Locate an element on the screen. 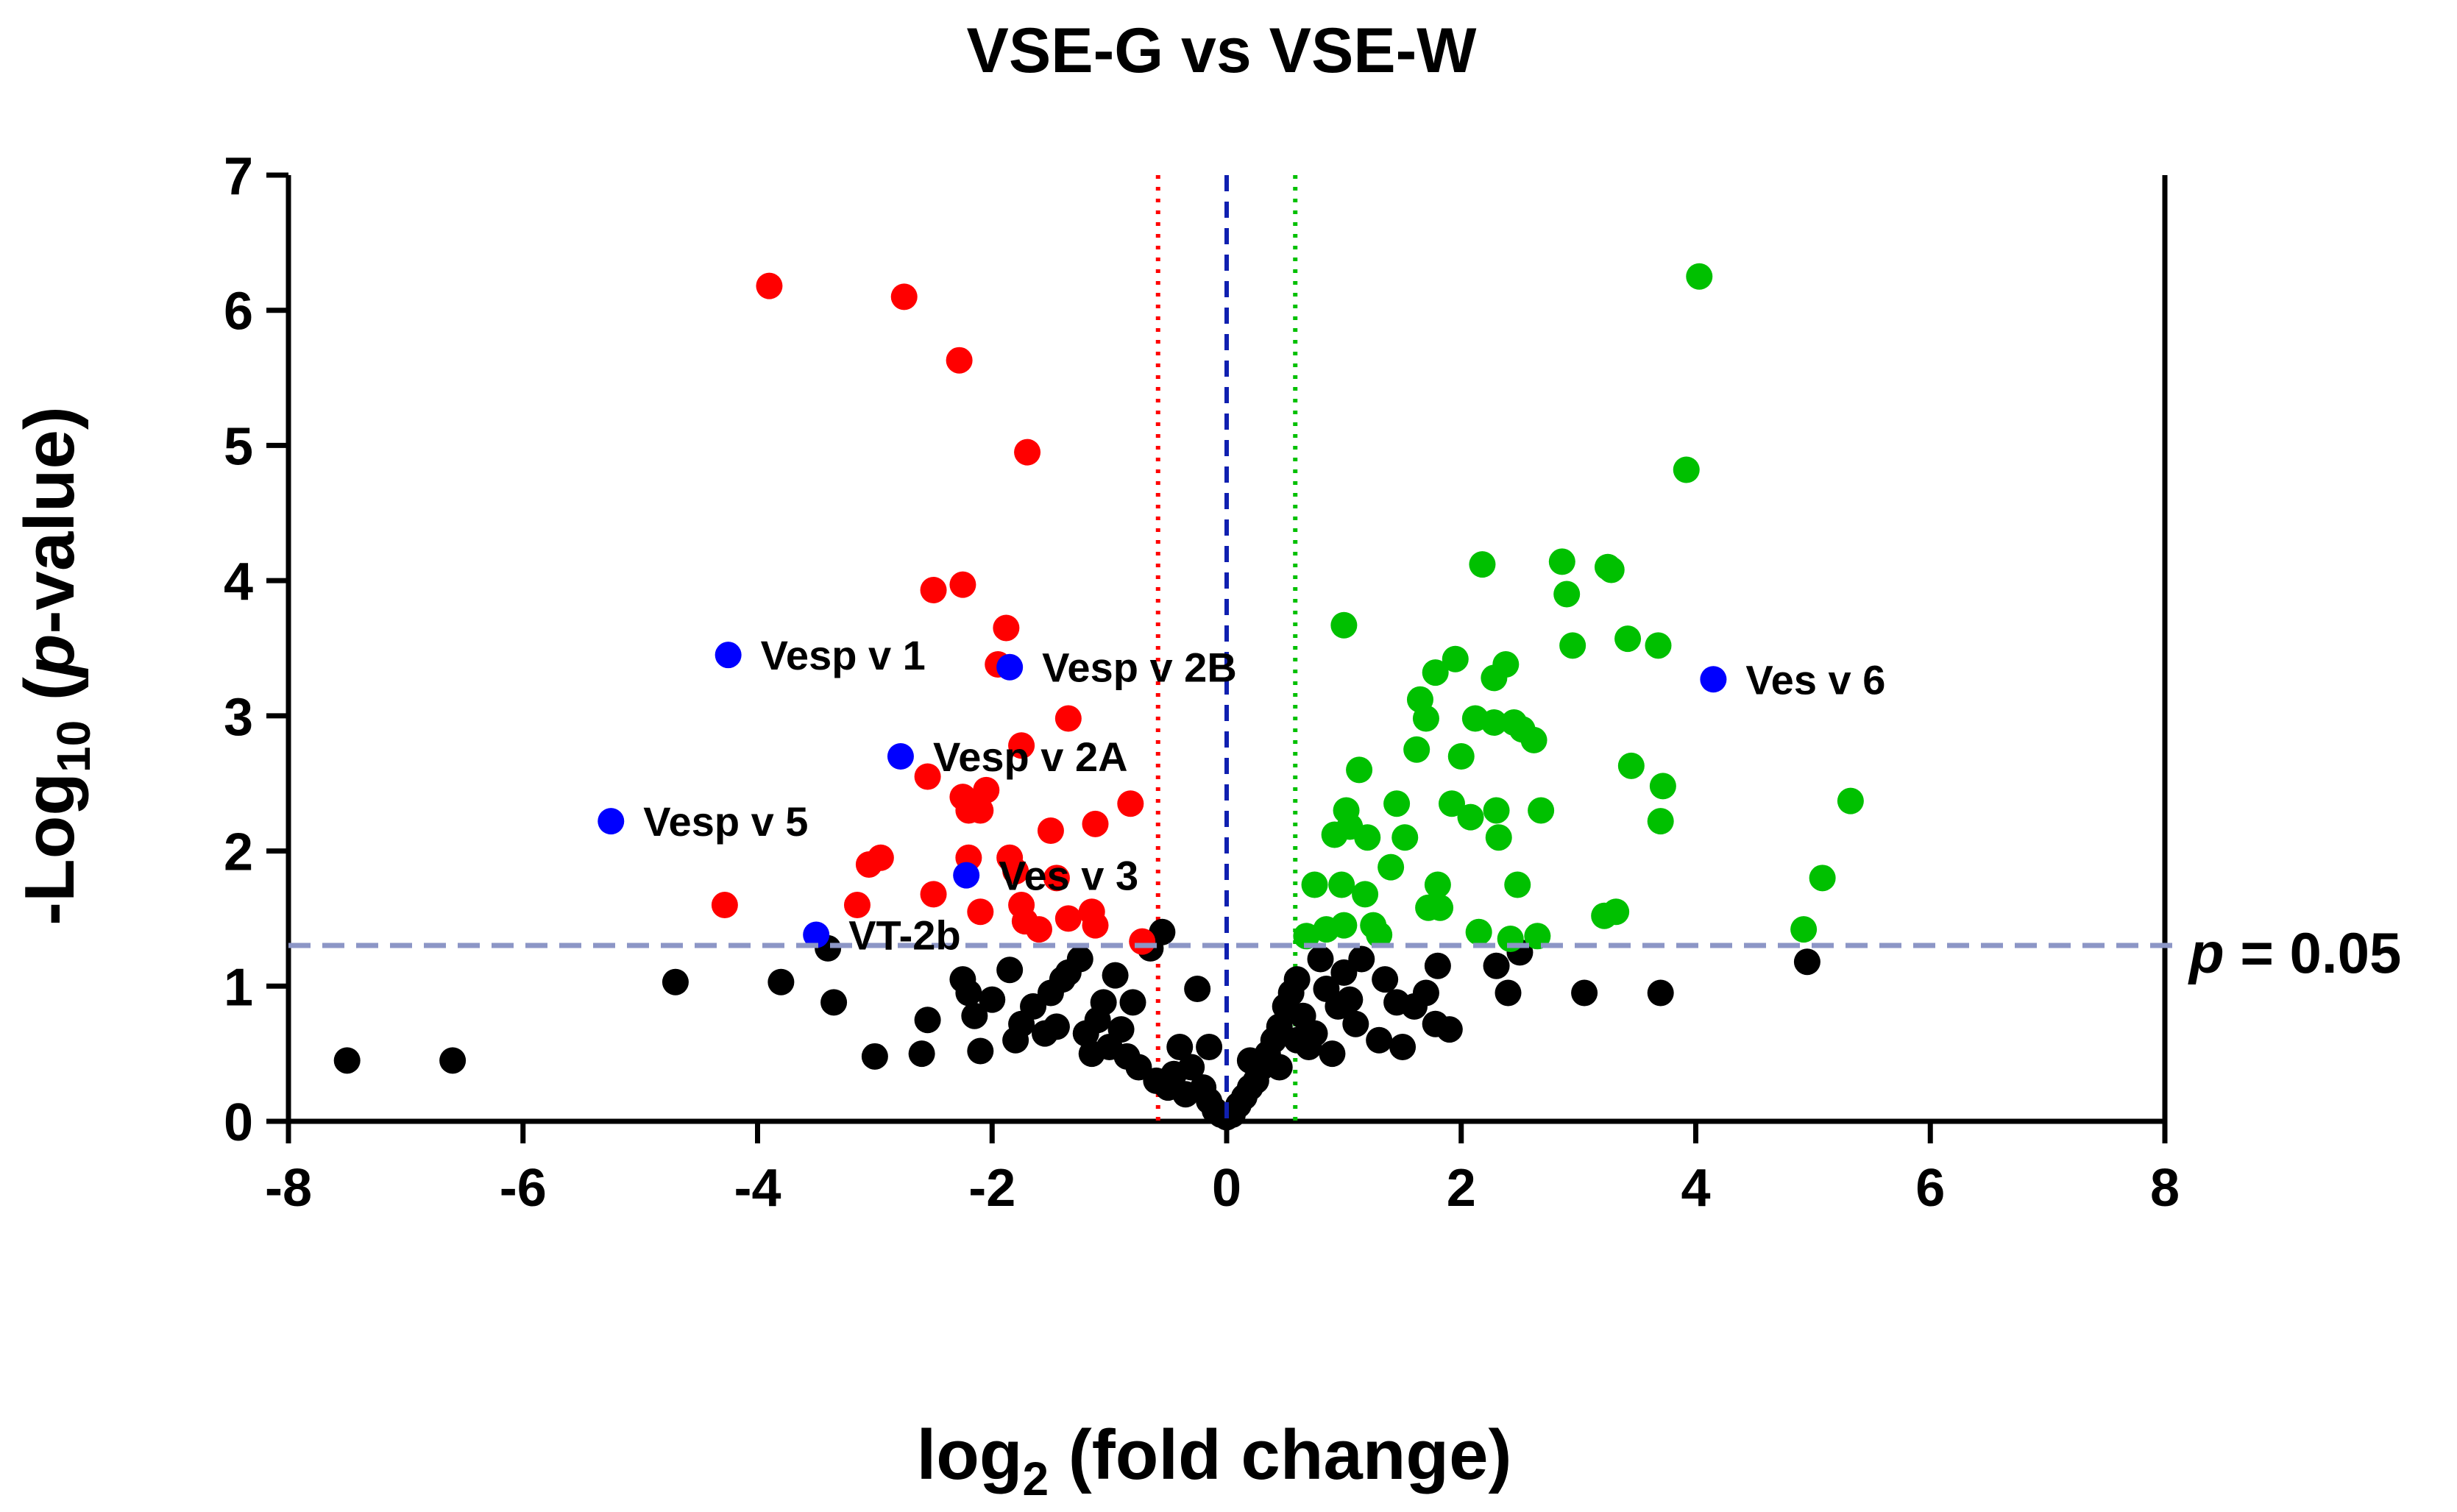 This screenshot has height=1512, width=2457. y-axis-label: -Log10 (p-value) is located at coordinates (55, 666).